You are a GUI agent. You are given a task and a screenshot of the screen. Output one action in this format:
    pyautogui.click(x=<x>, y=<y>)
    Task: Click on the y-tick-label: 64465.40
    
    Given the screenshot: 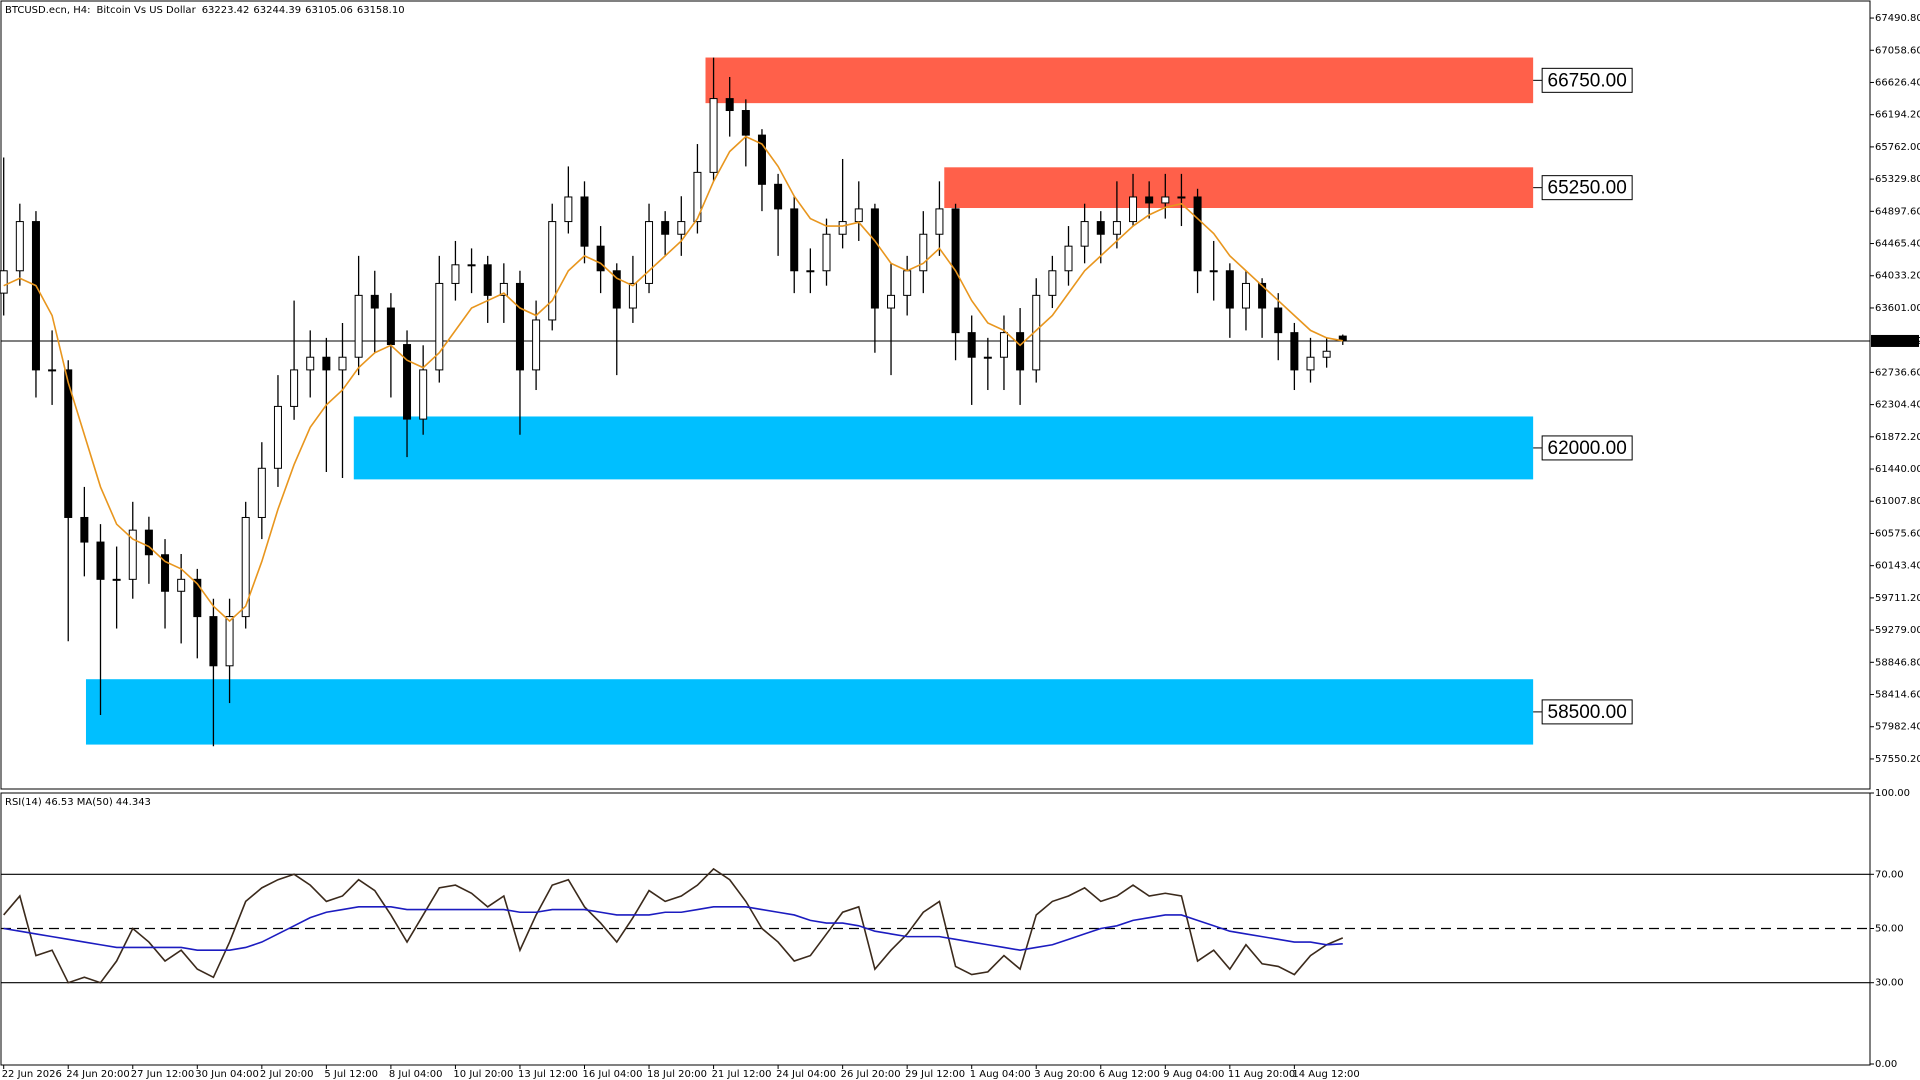 What is the action you would take?
    pyautogui.click(x=1897, y=244)
    